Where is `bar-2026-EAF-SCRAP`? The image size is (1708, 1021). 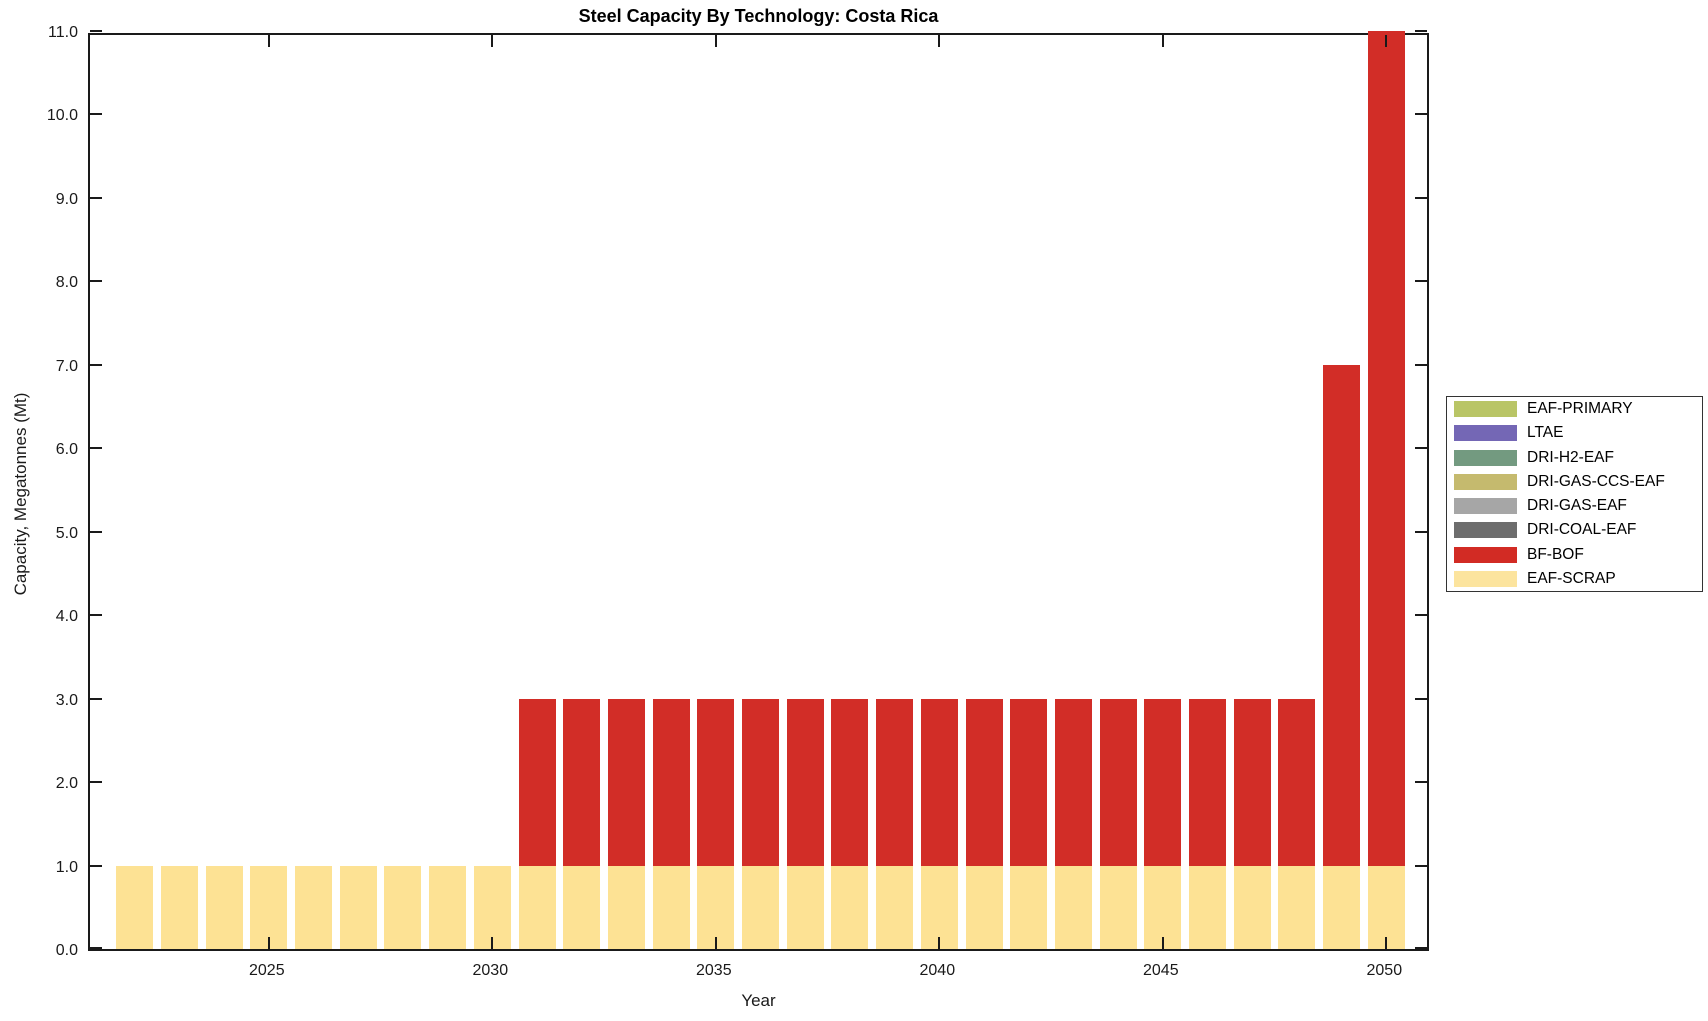 bar-2026-EAF-SCRAP is located at coordinates (313, 907).